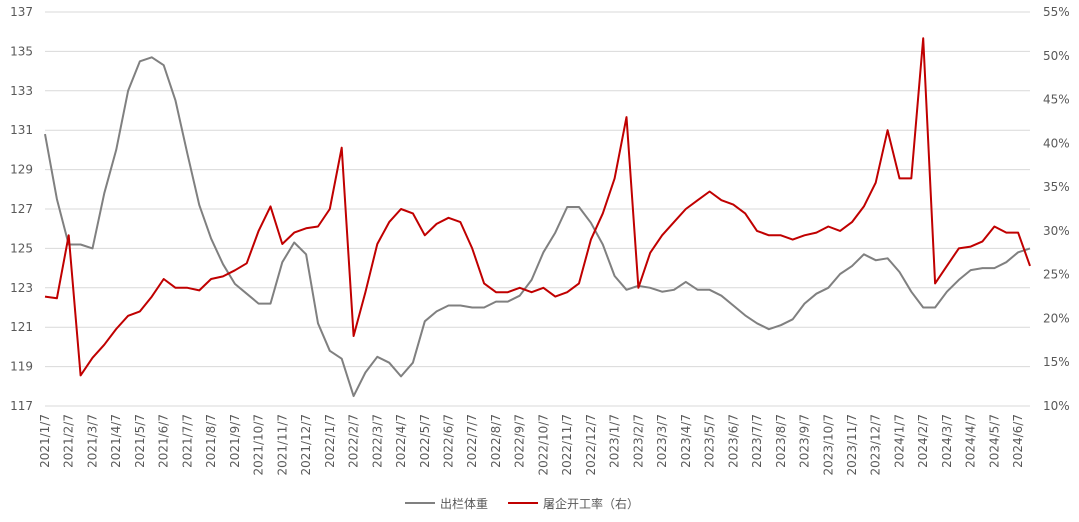  I want to click on x-tick-label: 2021/1/7, so click(45, 441).